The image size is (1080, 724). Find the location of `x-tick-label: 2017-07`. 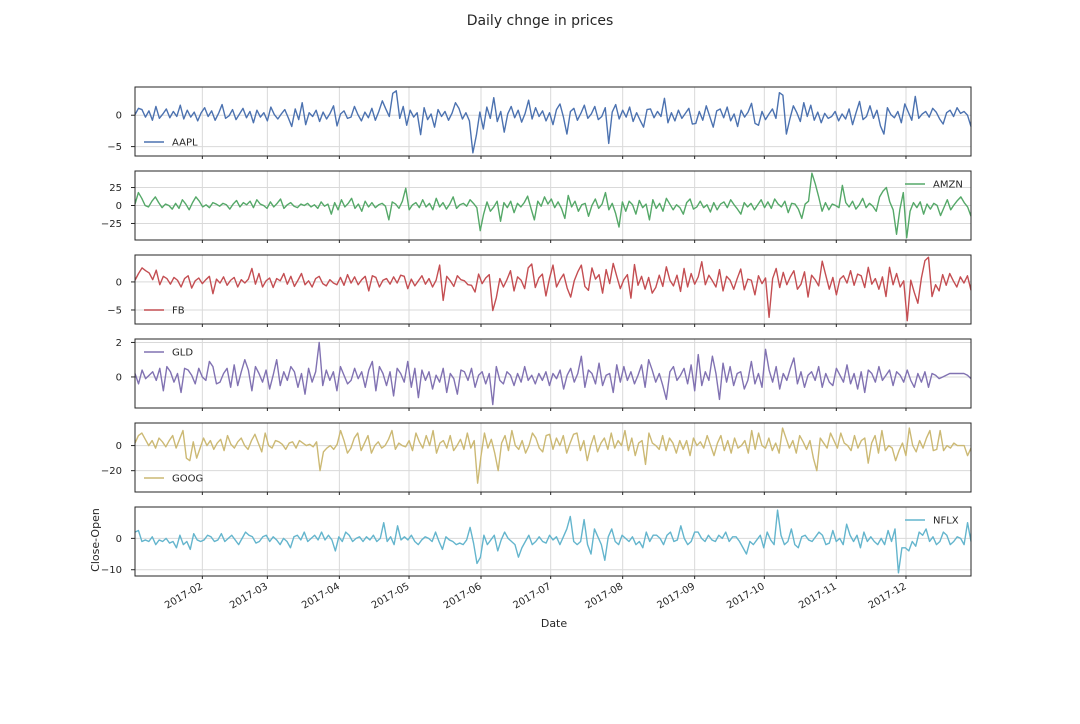

x-tick-label: 2017-07 is located at coordinates (532, 596).